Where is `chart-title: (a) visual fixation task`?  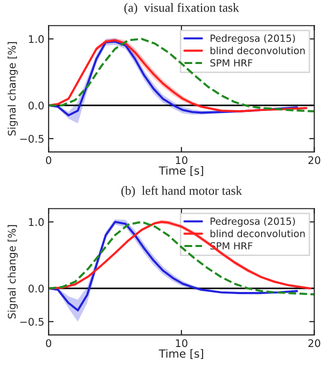
chart-title: (a) visual fixation task is located at coordinates (182, 8).